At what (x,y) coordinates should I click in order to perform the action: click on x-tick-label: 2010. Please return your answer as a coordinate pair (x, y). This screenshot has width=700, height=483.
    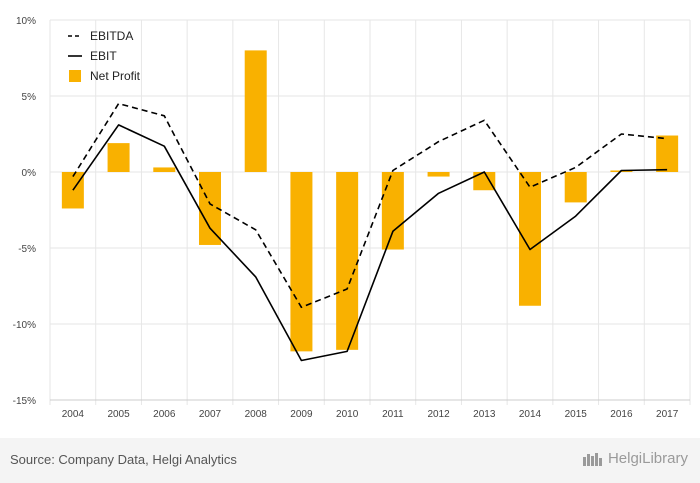
    Looking at the image, I should click on (347, 414).